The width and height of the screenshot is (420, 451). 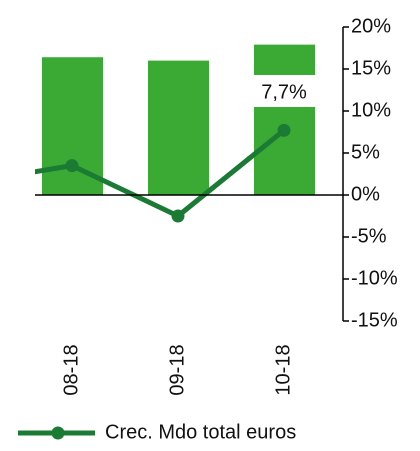 What do you see at coordinates (58, 433) in the screenshot?
I see `legend-marker` at bounding box center [58, 433].